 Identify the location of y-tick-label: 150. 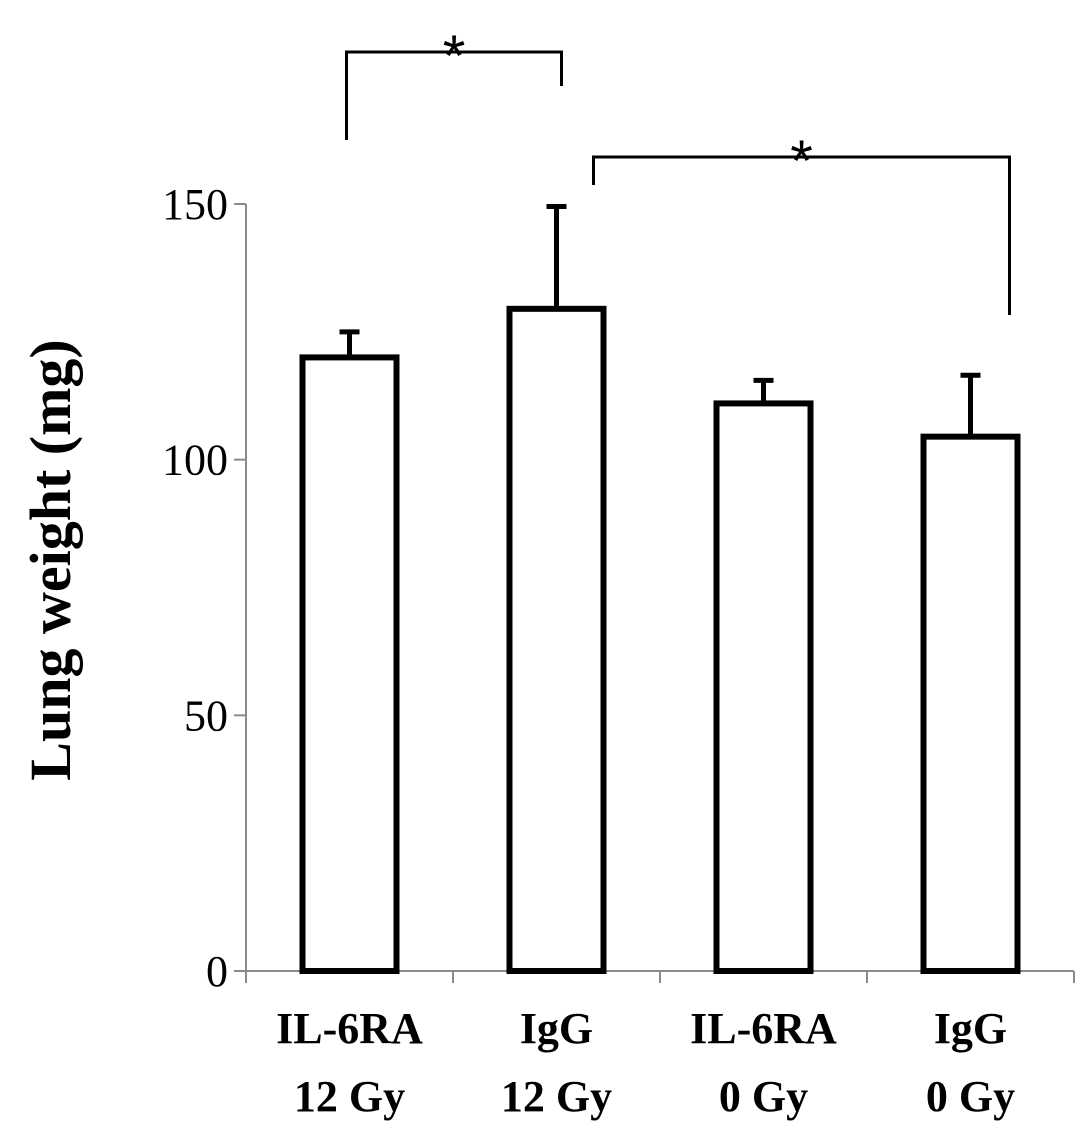
(195, 204).